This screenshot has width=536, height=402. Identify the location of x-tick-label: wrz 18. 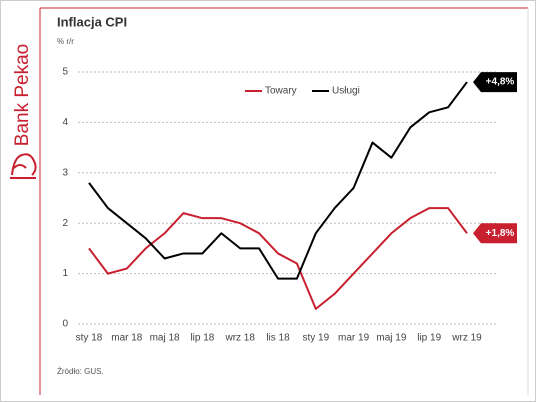
(239, 338).